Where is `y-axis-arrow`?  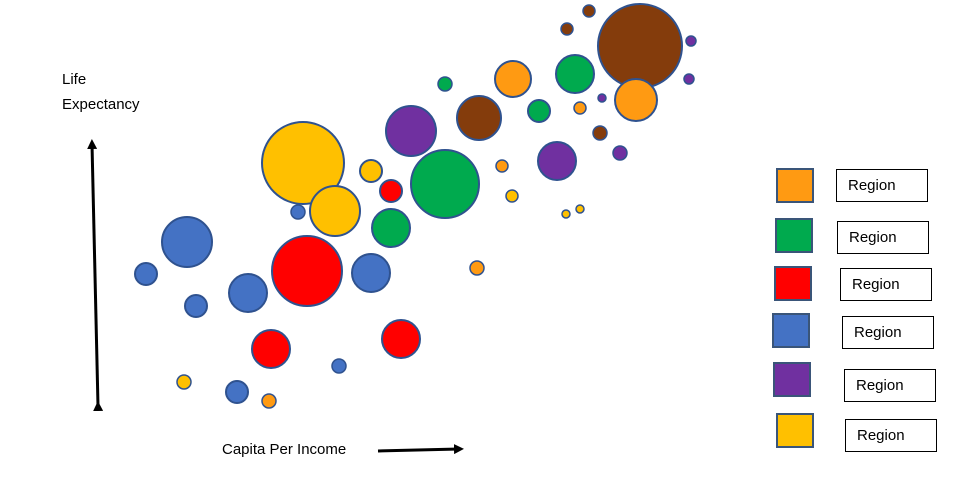 y-axis-arrow is located at coordinates (95, 275).